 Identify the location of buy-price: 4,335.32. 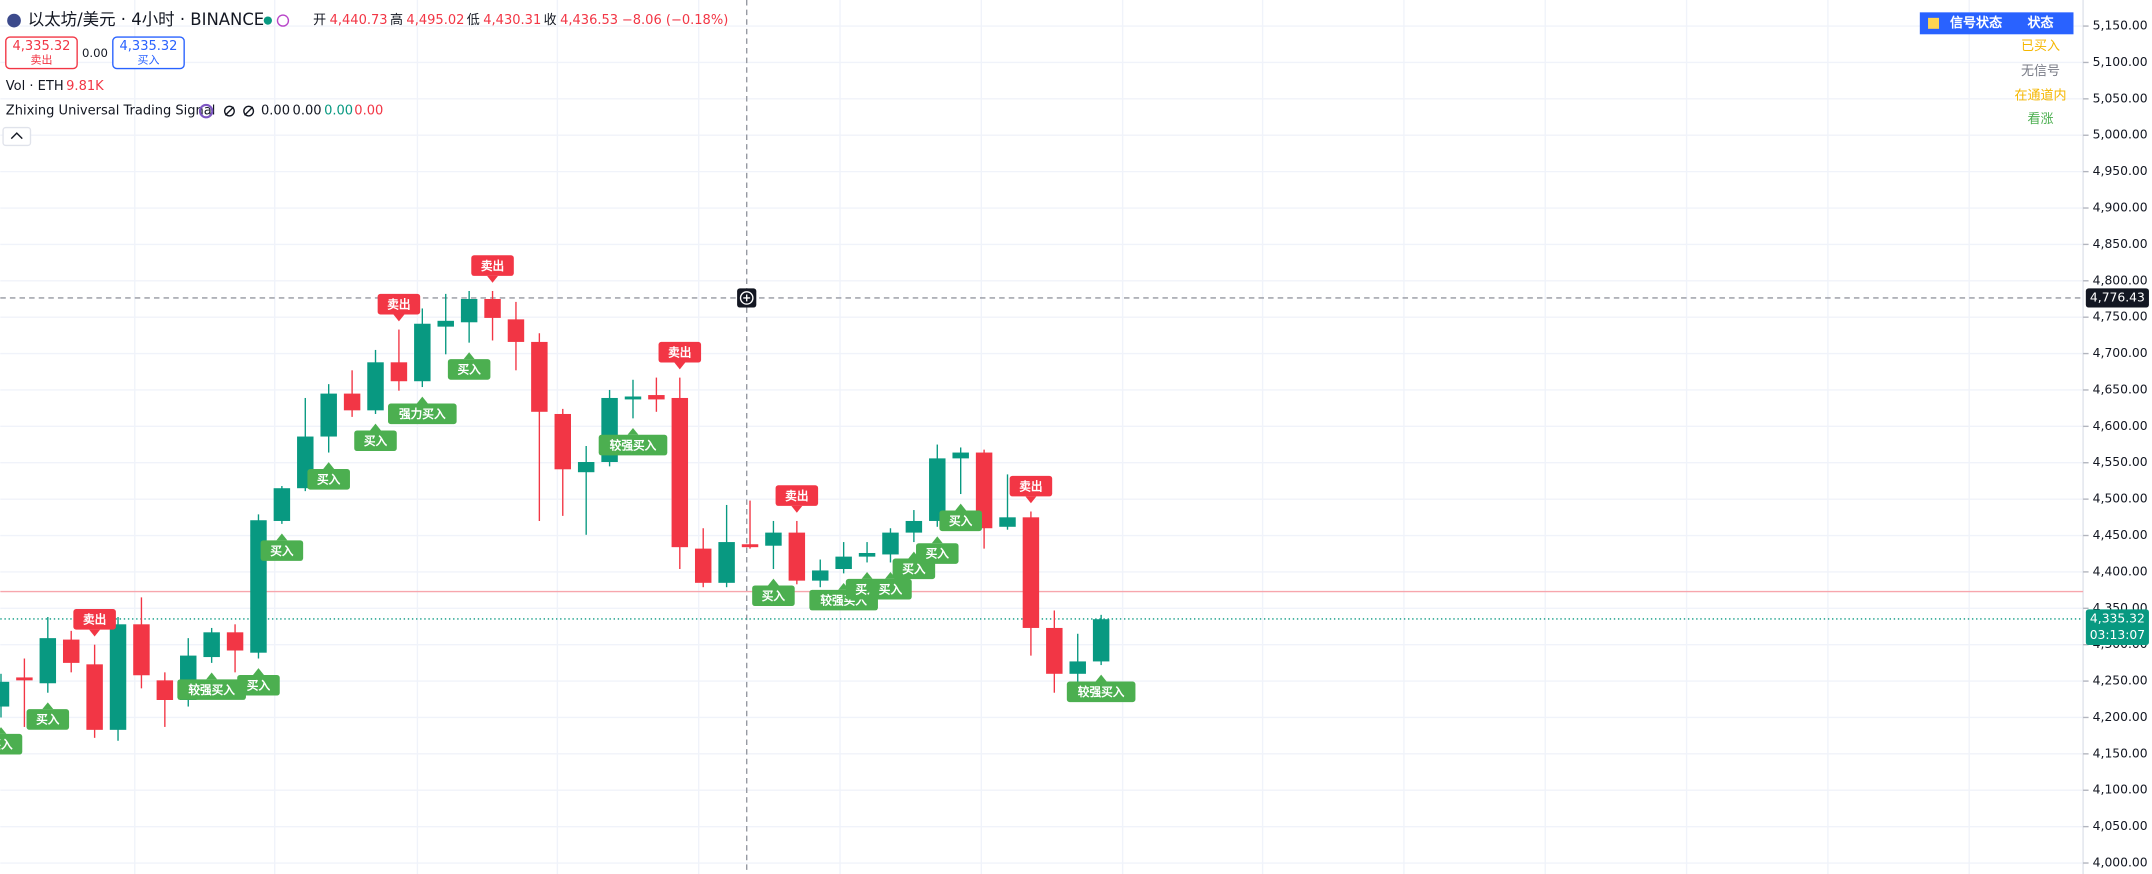
(149, 46).